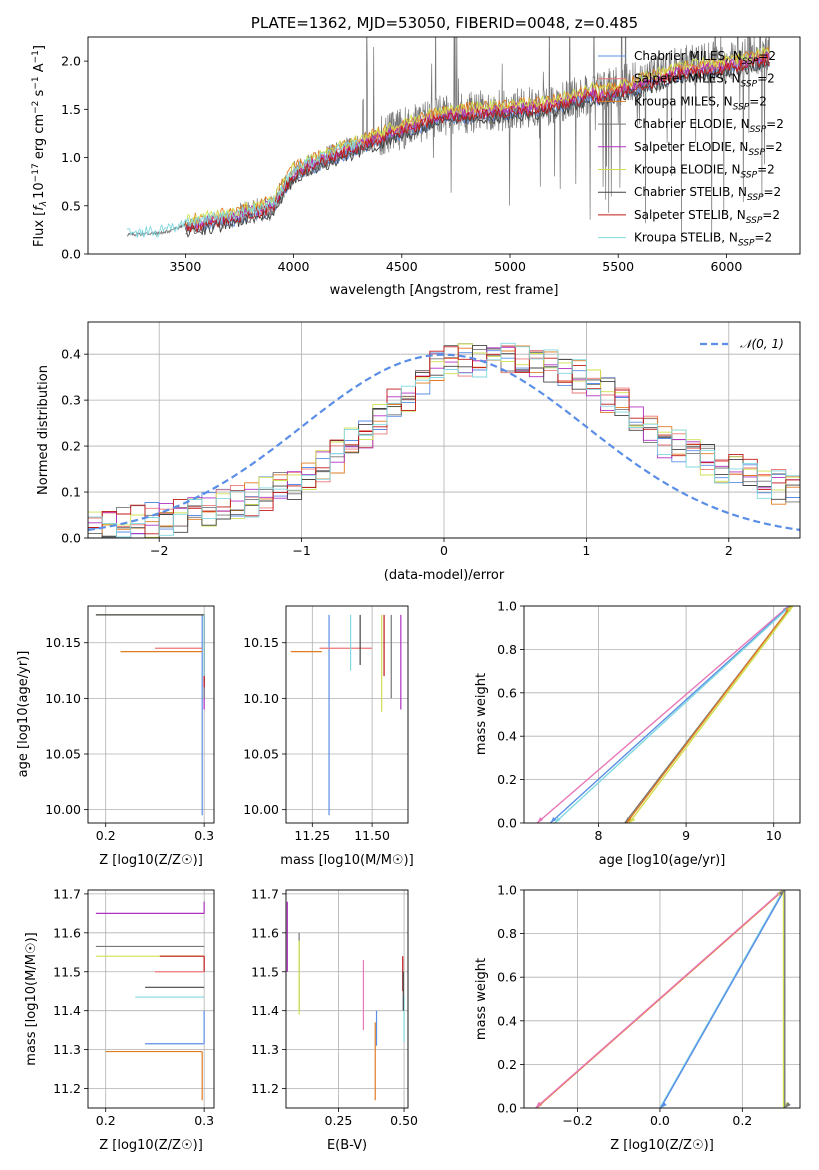 This screenshot has width=819, height=1170. What do you see at coordinates (71, 157) in the screenshot?
I see `spectrum-ytick-label: 1.0` at bounding box center [71, 157].